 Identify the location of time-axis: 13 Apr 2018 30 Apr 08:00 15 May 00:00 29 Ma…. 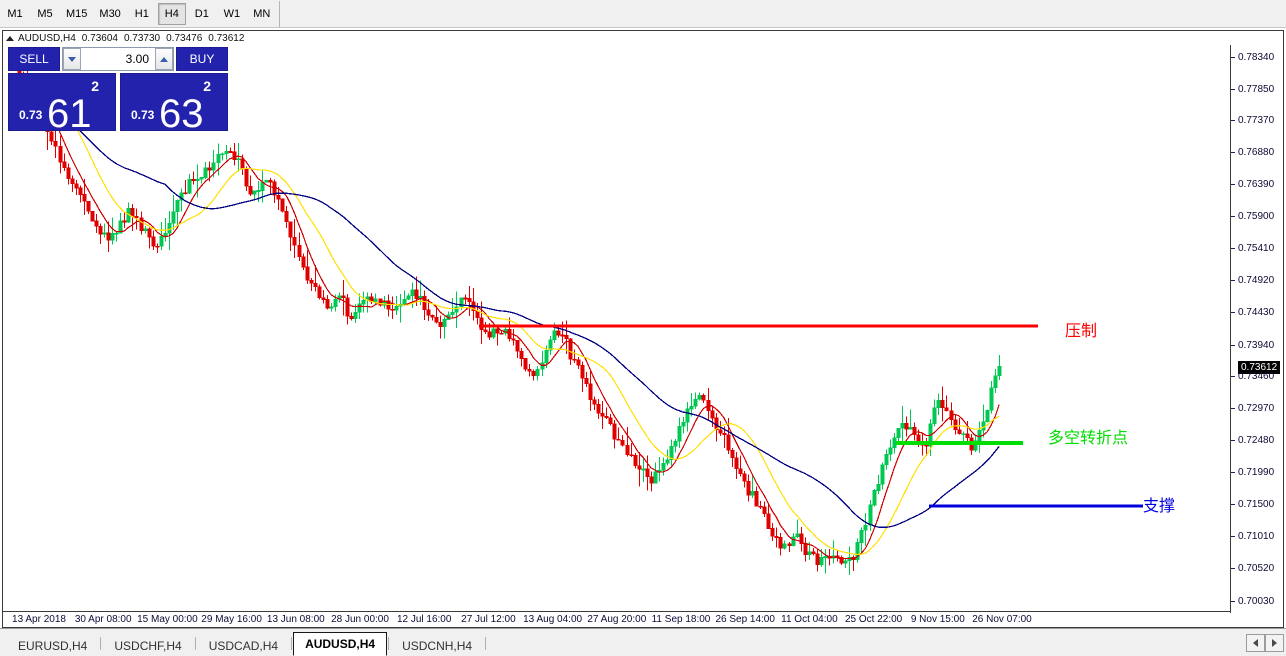
(616, 619).